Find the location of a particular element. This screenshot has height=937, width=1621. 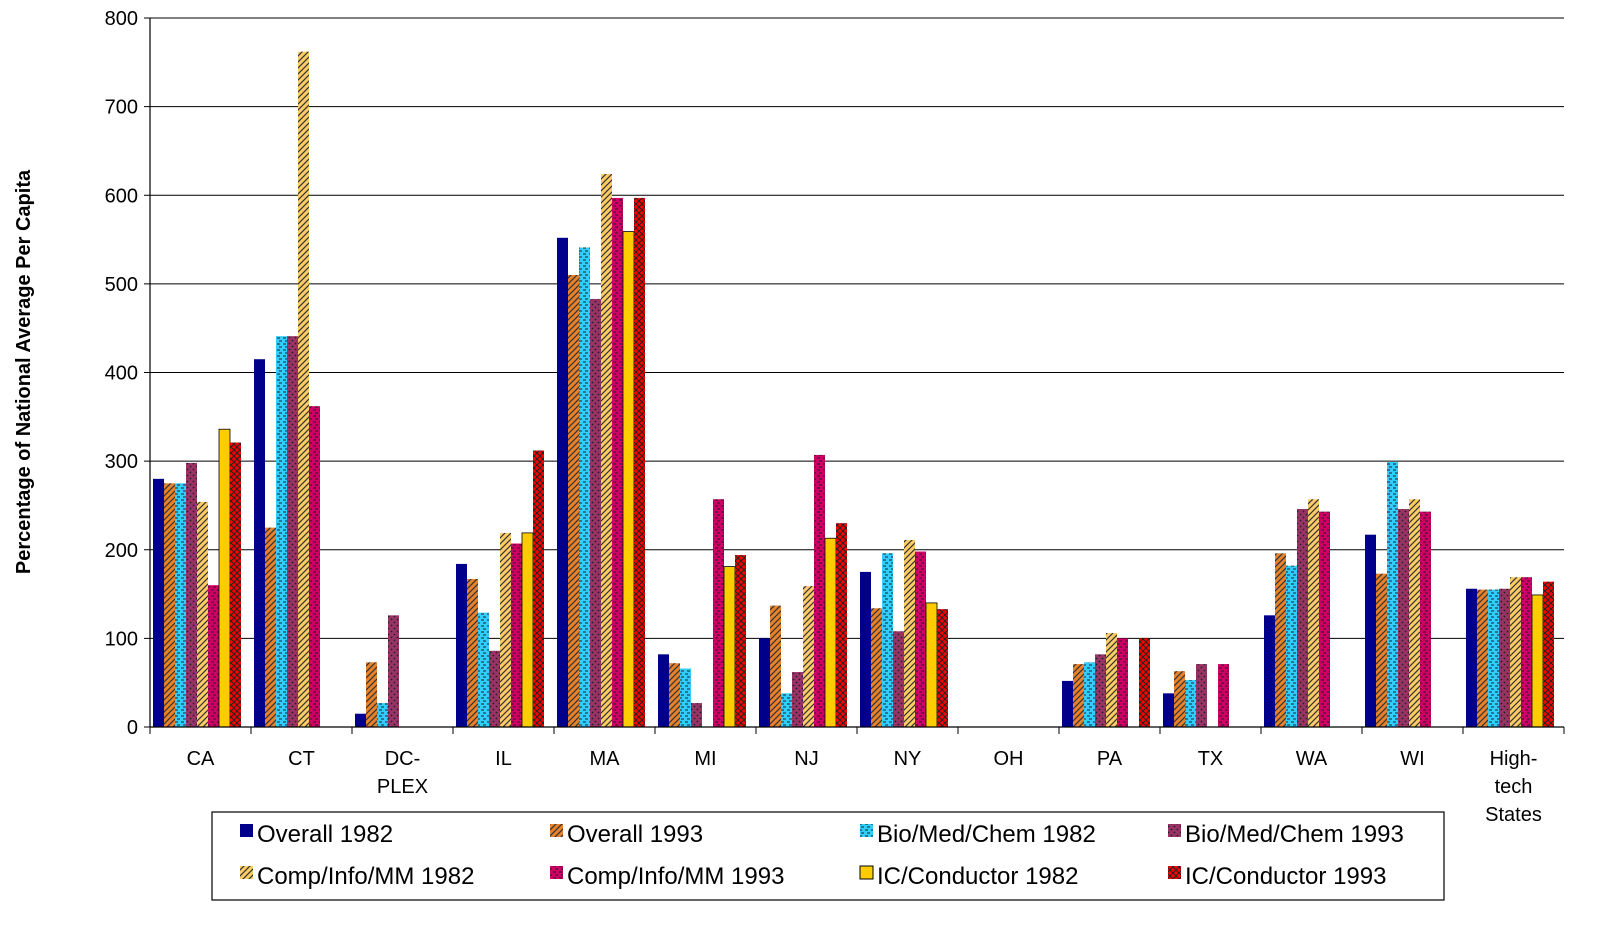

legend-label: Overall 1993 is located at coordinates (635, 834).